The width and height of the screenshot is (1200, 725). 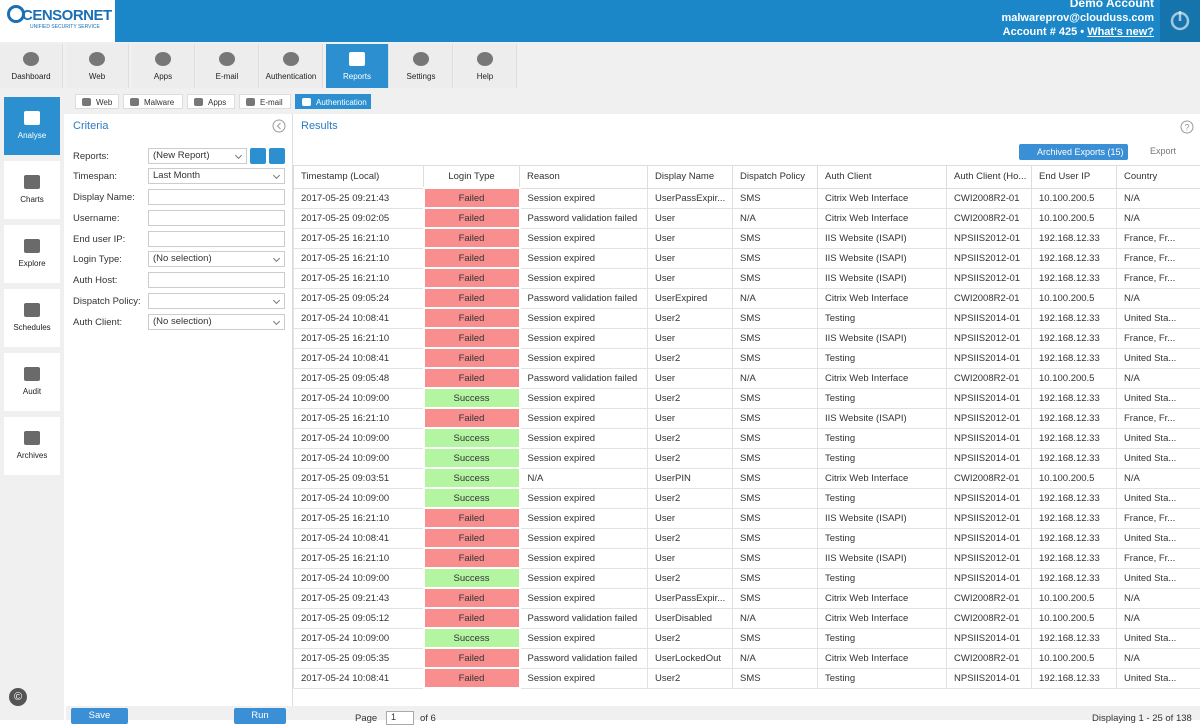 What do you see at coordinates (265, 101) in the screenshot?
I see `sub-tab: E-mail` at bounding box center [265, 101].